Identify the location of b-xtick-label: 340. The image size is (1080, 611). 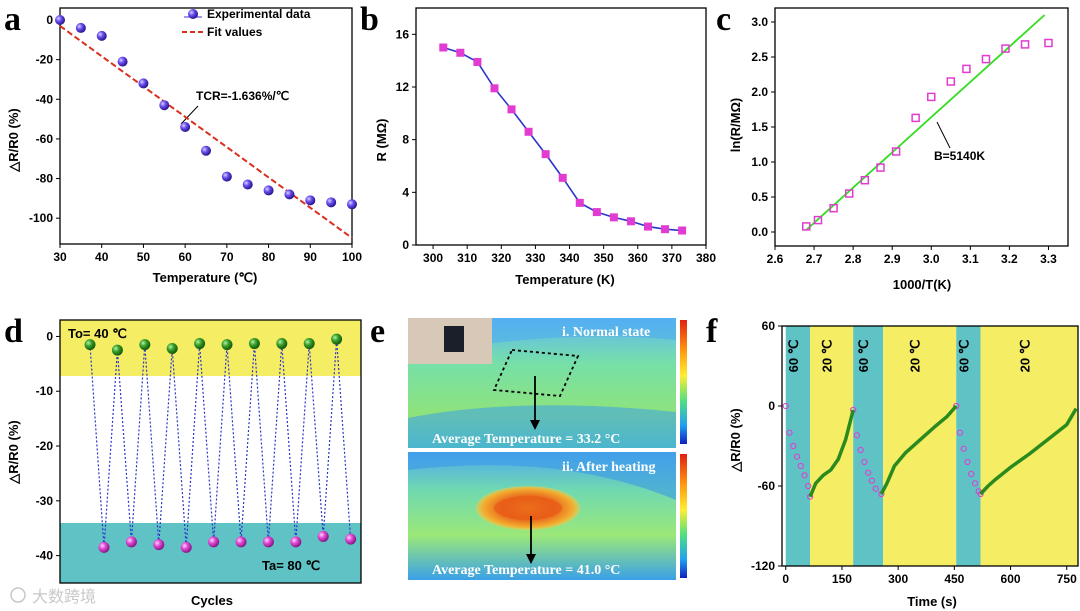
(570, 258).